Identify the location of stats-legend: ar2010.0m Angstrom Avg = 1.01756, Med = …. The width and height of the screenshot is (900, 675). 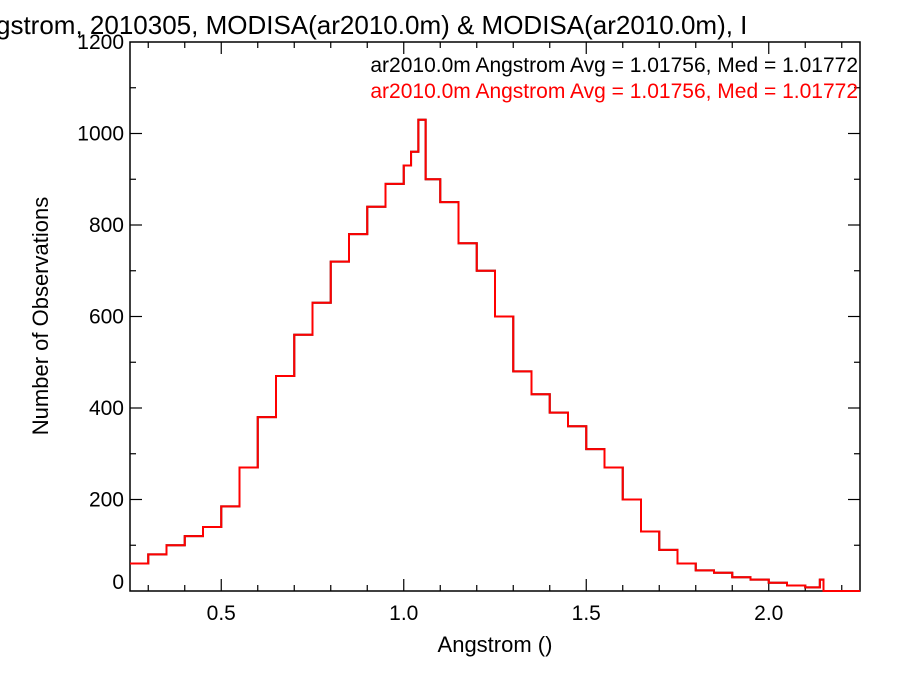
(614, 78).